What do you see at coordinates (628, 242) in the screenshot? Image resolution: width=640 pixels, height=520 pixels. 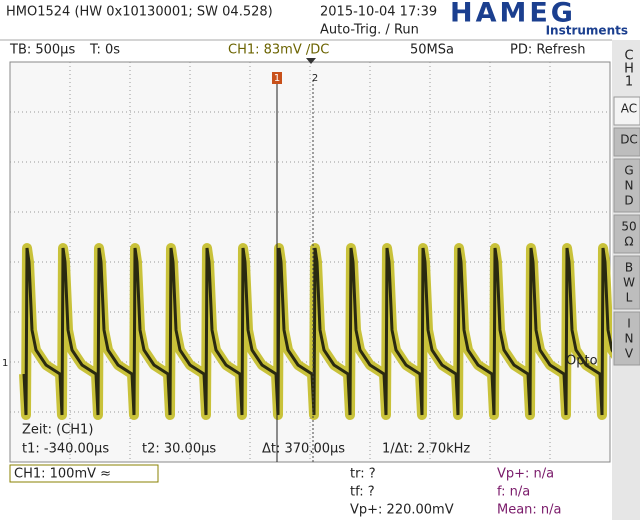 I see `side-button-label: Ω` at bounding box center [628, 242].